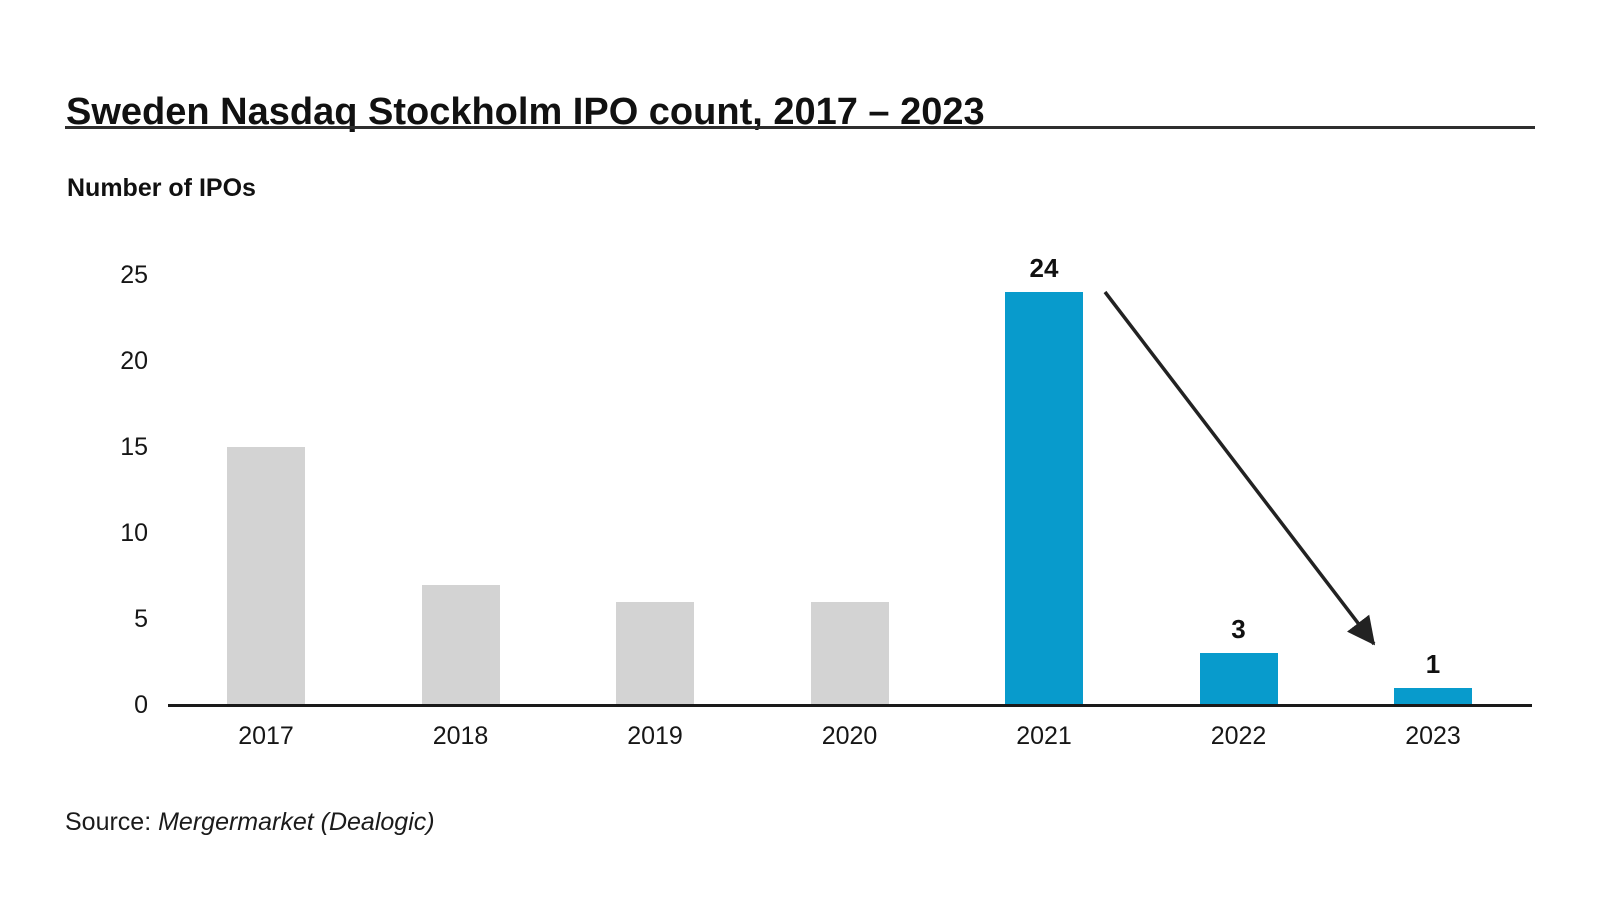  I want to click on x-tick-label: 2019, so click(655, 736).